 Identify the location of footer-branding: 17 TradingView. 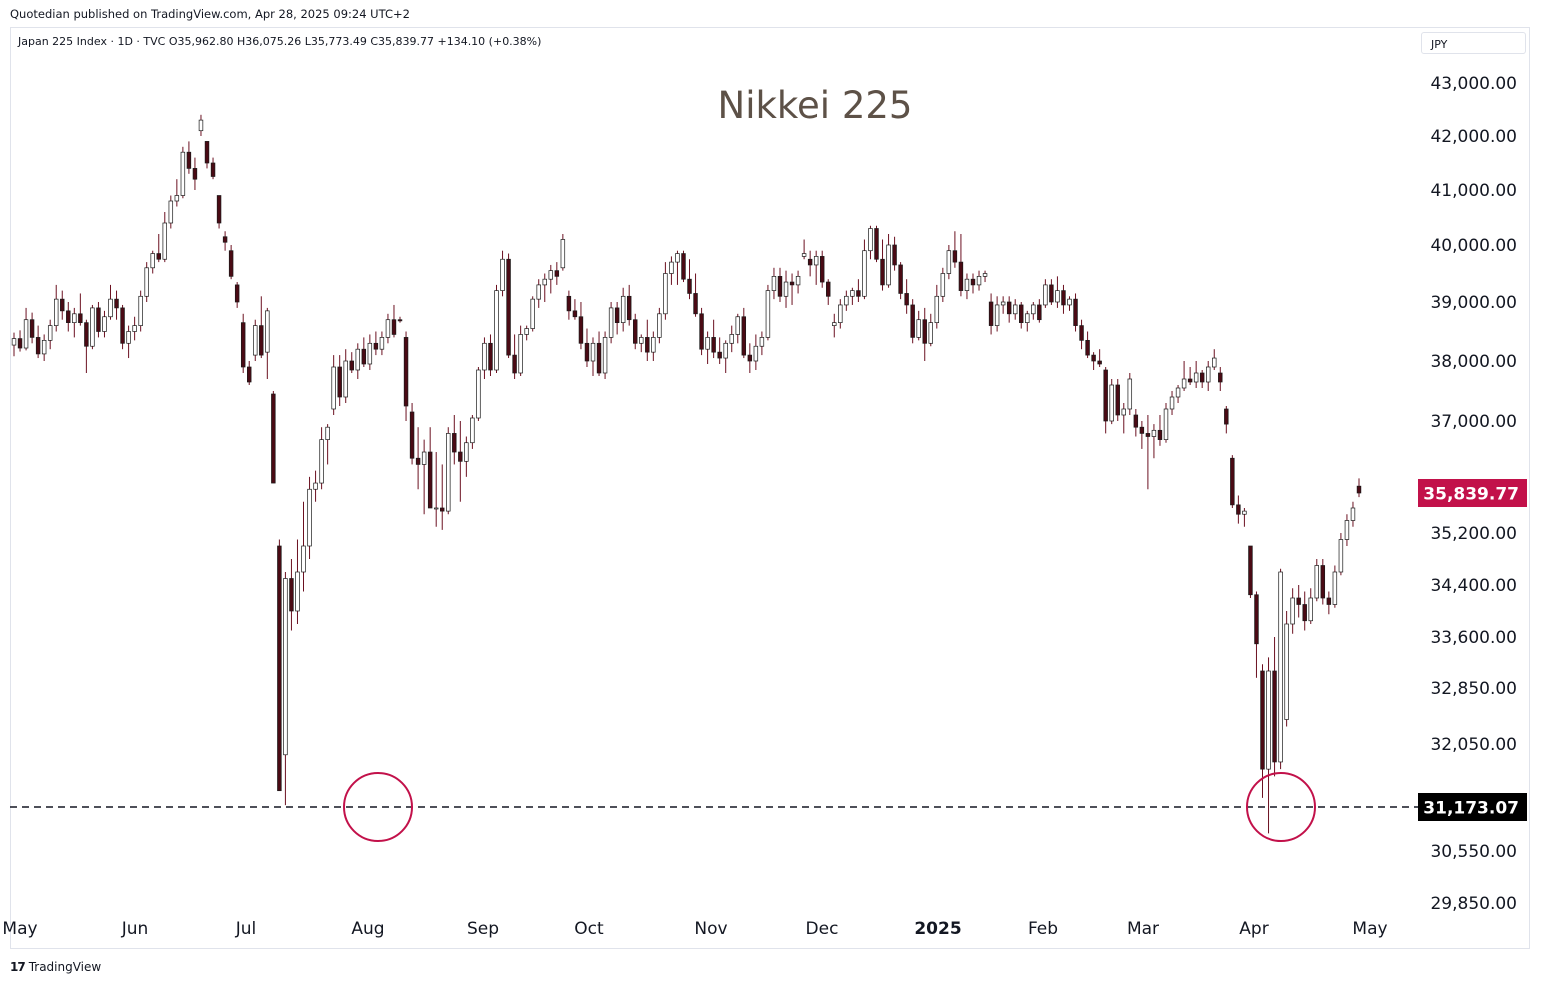
(55, 967).